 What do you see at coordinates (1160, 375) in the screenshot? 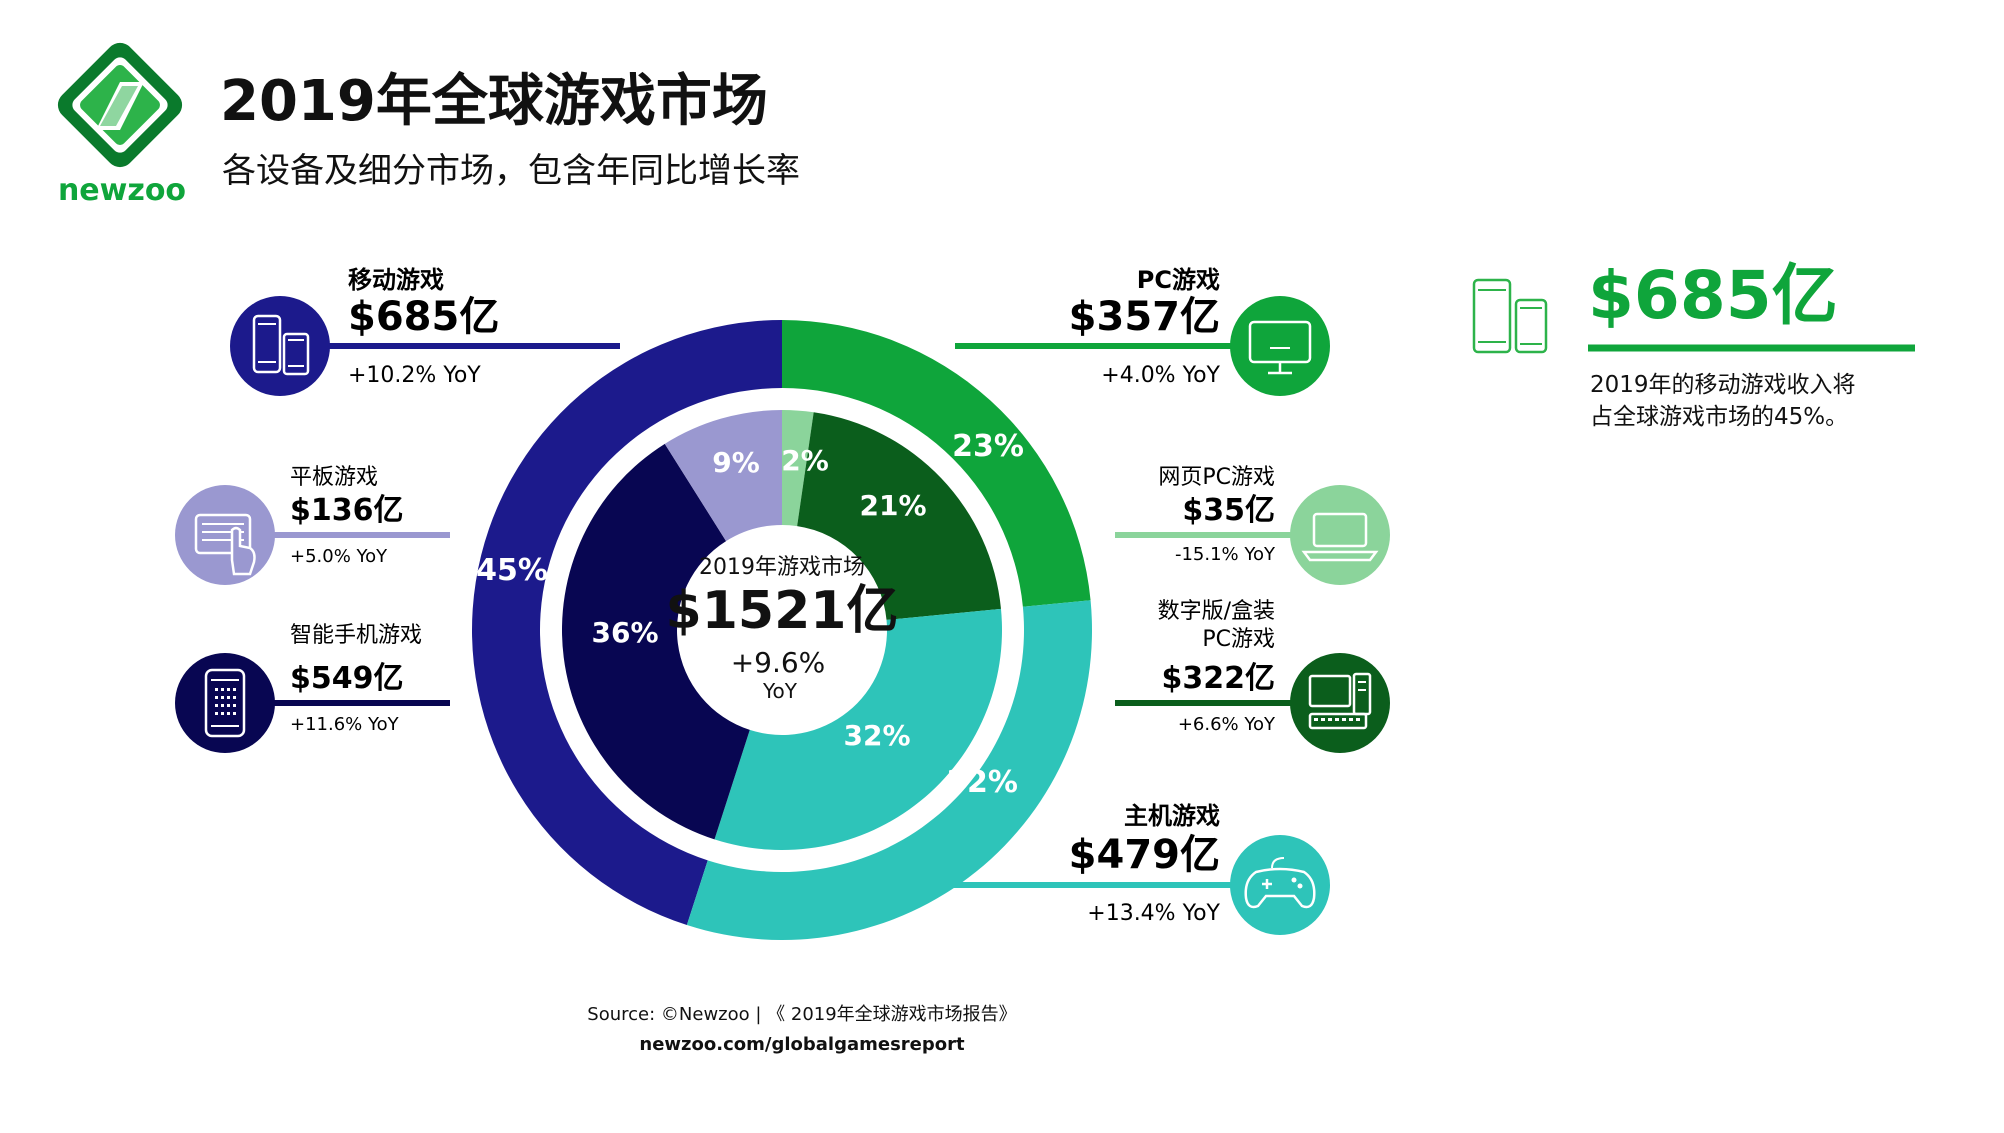
I see `growth-pc: +4.0% YoY` at bounding box center [1160, 375].